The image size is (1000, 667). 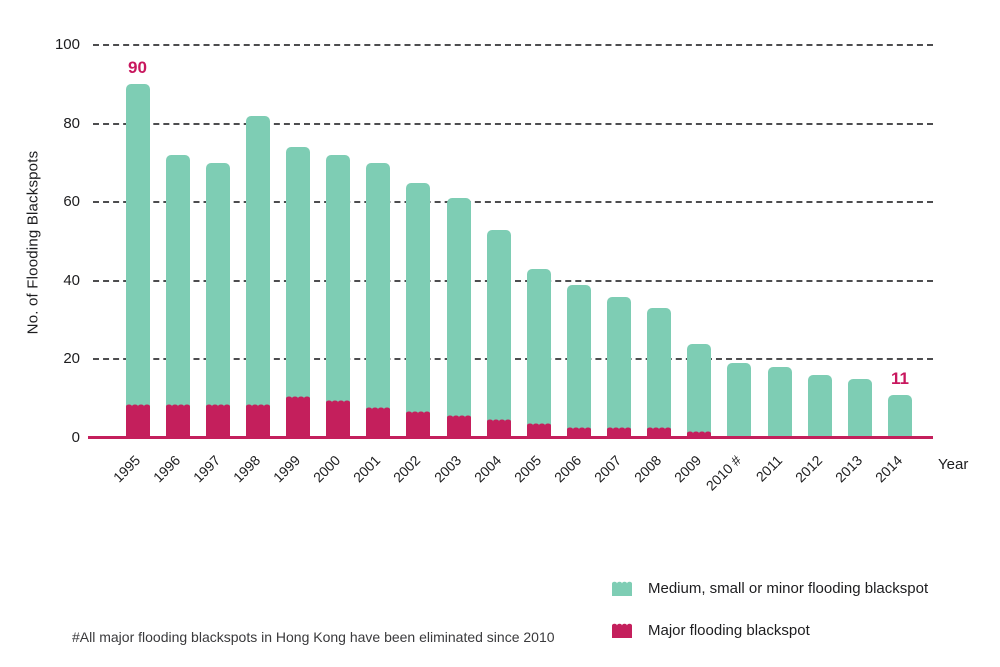 What do you see at coordinates (699, 390) in the screenshot?
I see `bar-2009-medium-minor` at bounding box center [699, 390].